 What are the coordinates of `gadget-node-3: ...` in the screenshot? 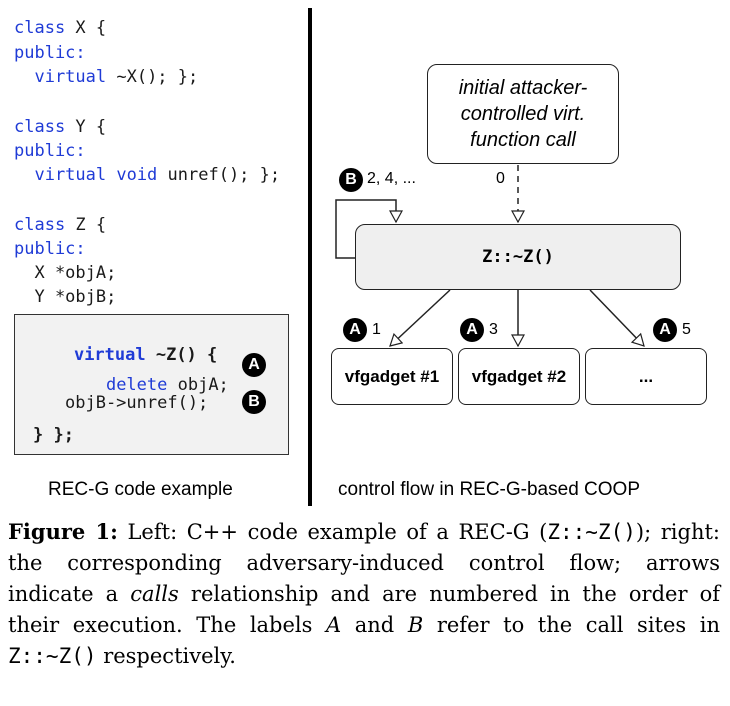 It's located at (646, 376).